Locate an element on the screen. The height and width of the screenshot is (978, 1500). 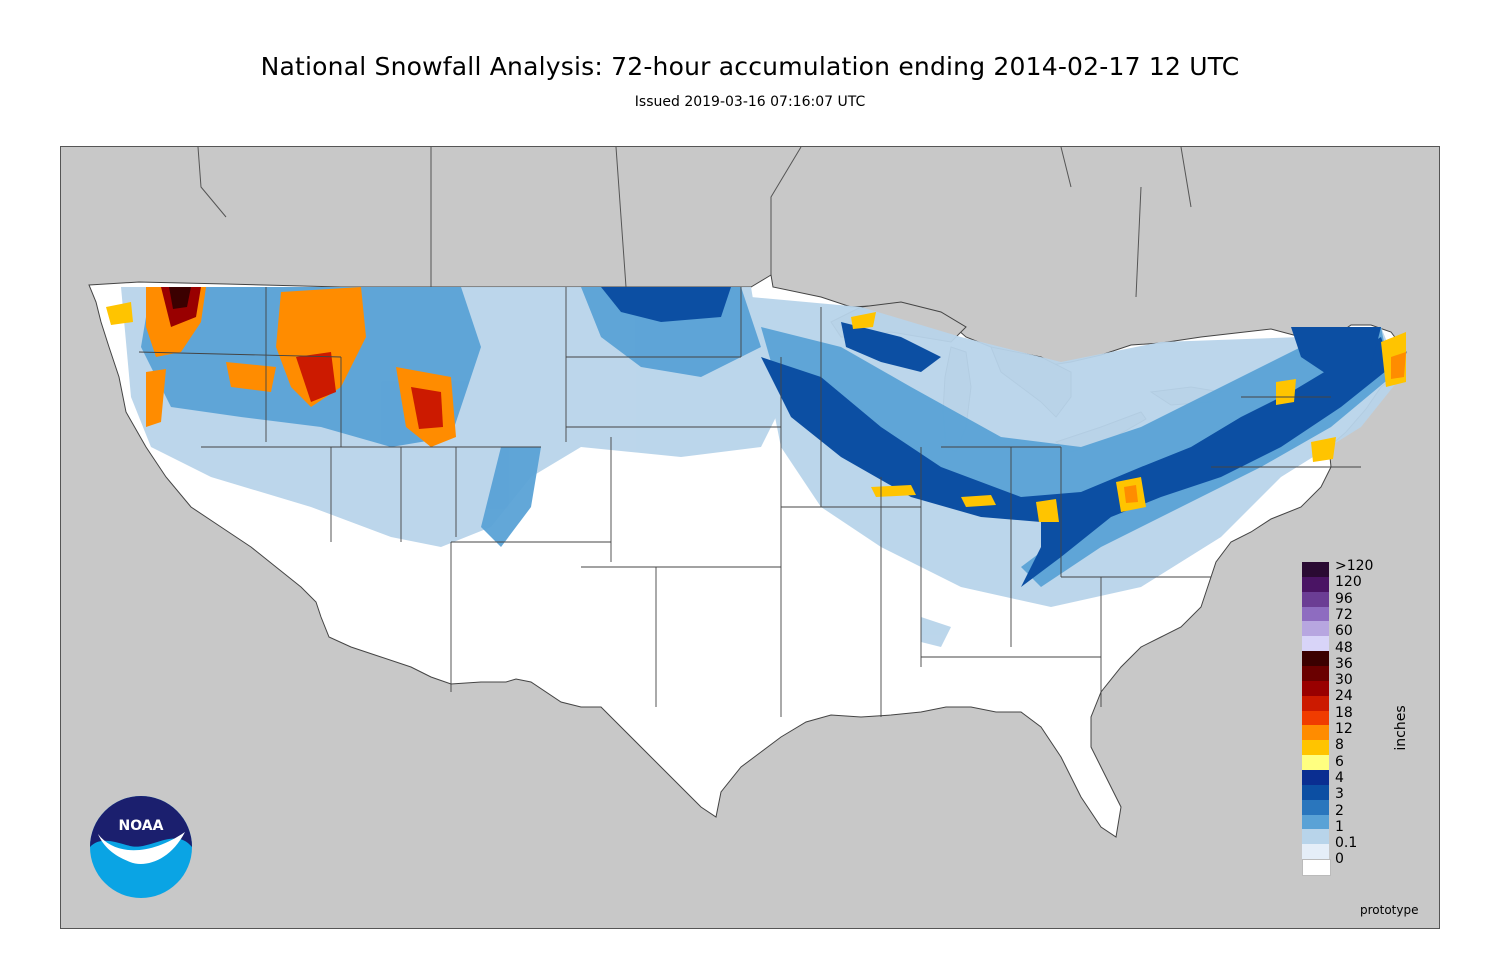
legend-tick-label: 48 is located at coordinates (1344, 647).